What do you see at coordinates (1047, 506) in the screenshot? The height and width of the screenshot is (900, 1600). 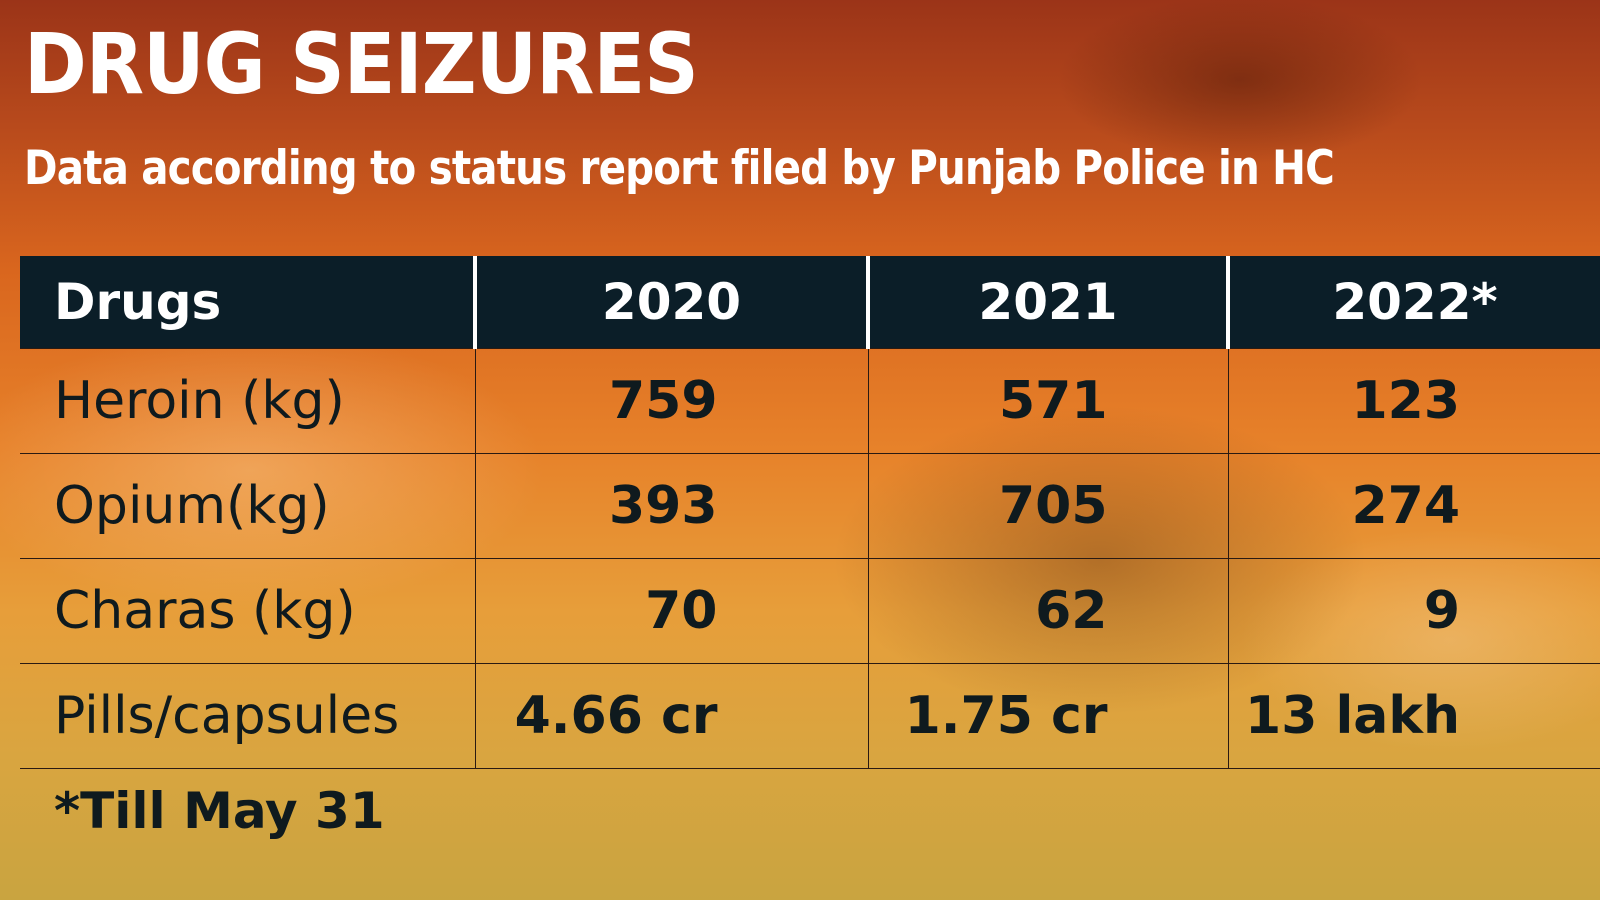 I see `table-cell: 705` at bounding box center [1047, 506].